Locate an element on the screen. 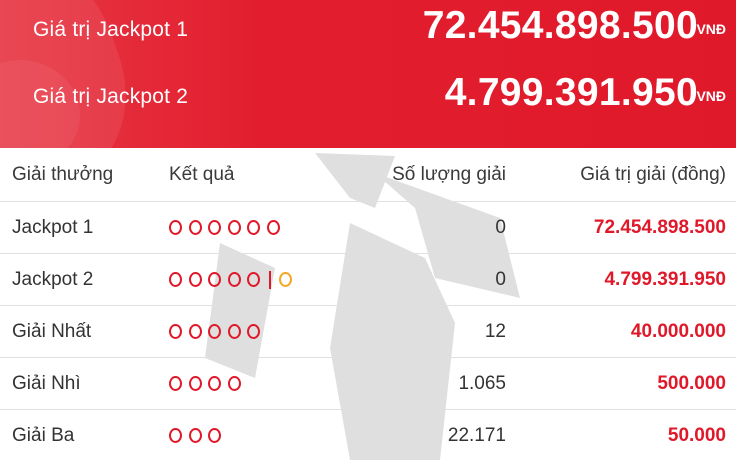 This screenshot has height=460, width=736. bonus-separator is located at coordinates (269, 279).